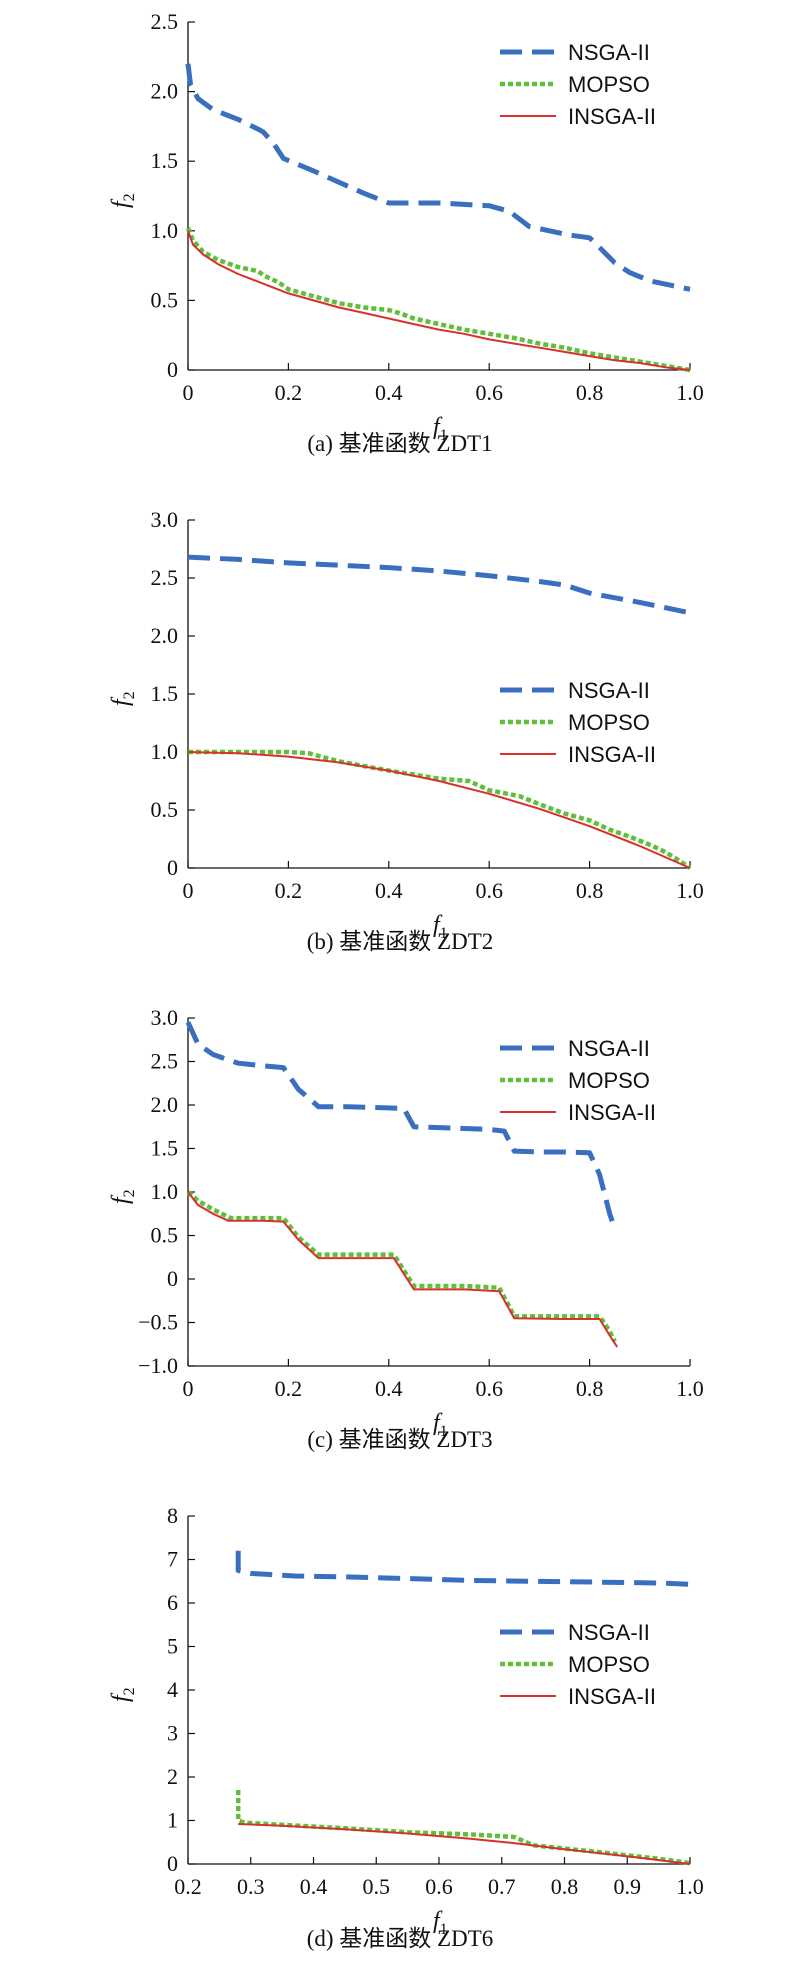 This screenshot has width=800, height=1984. I want to click on y-tick-label: 2, so click(172, 1776).